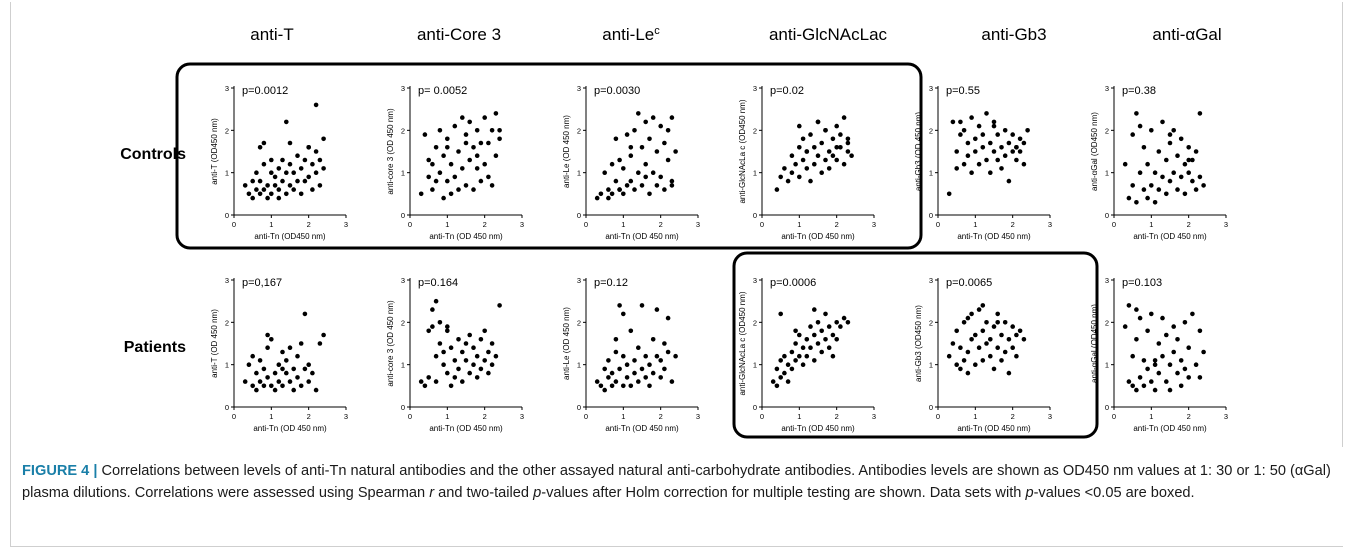  I want to click on x-axis-label: anti-Tn (OD450 nm), so click(289, 236).